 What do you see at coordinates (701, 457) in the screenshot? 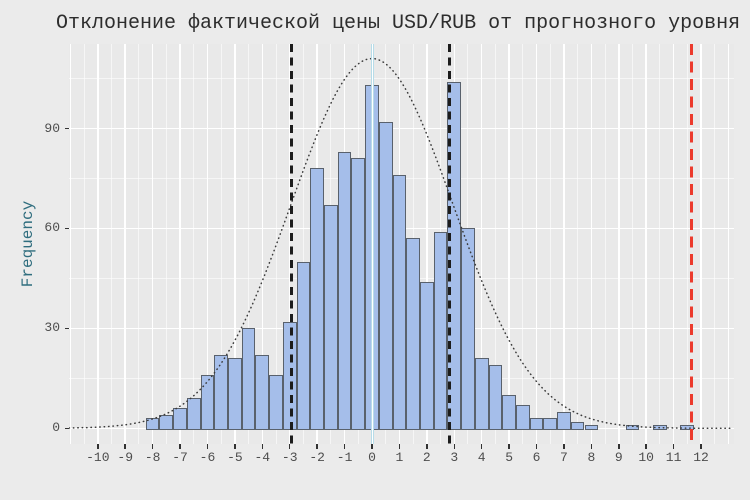
I see `x-tick-label: 12` at bounding box center [701, 457].